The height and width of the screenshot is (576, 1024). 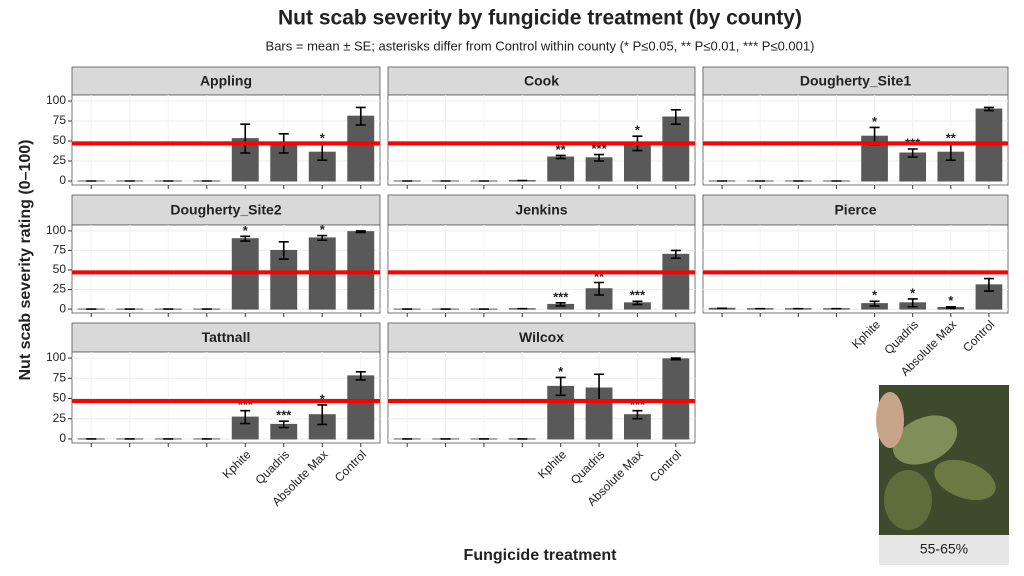 What do you see at coordinates (225, 210) in the screenshot?
I see `panel-title: Dougherty_Site2` at bounding box center [225, 210].